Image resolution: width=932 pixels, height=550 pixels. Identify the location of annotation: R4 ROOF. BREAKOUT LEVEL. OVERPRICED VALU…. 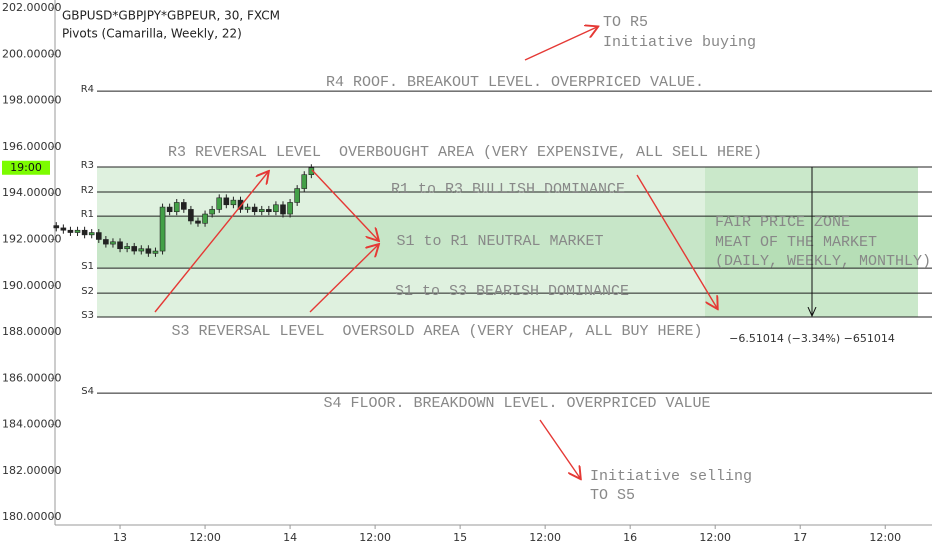
(515, 82).